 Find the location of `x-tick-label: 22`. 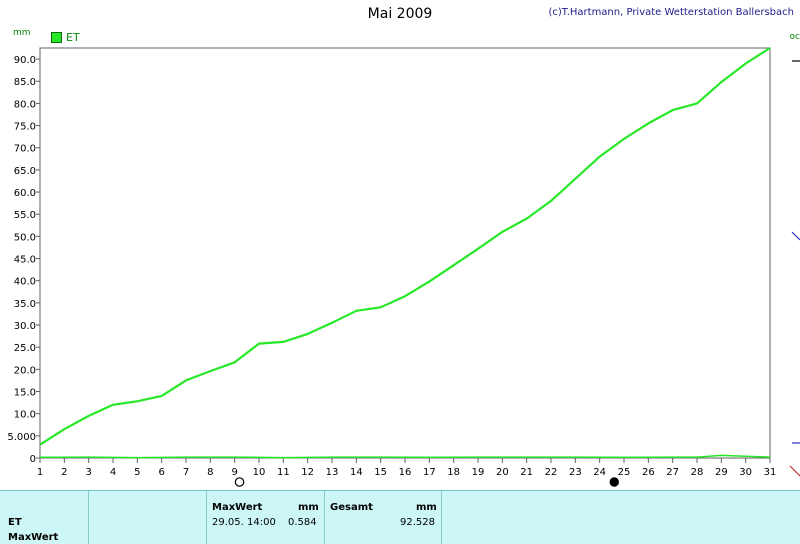

x-tick-label: 22 is located at coordinates (551, 472).